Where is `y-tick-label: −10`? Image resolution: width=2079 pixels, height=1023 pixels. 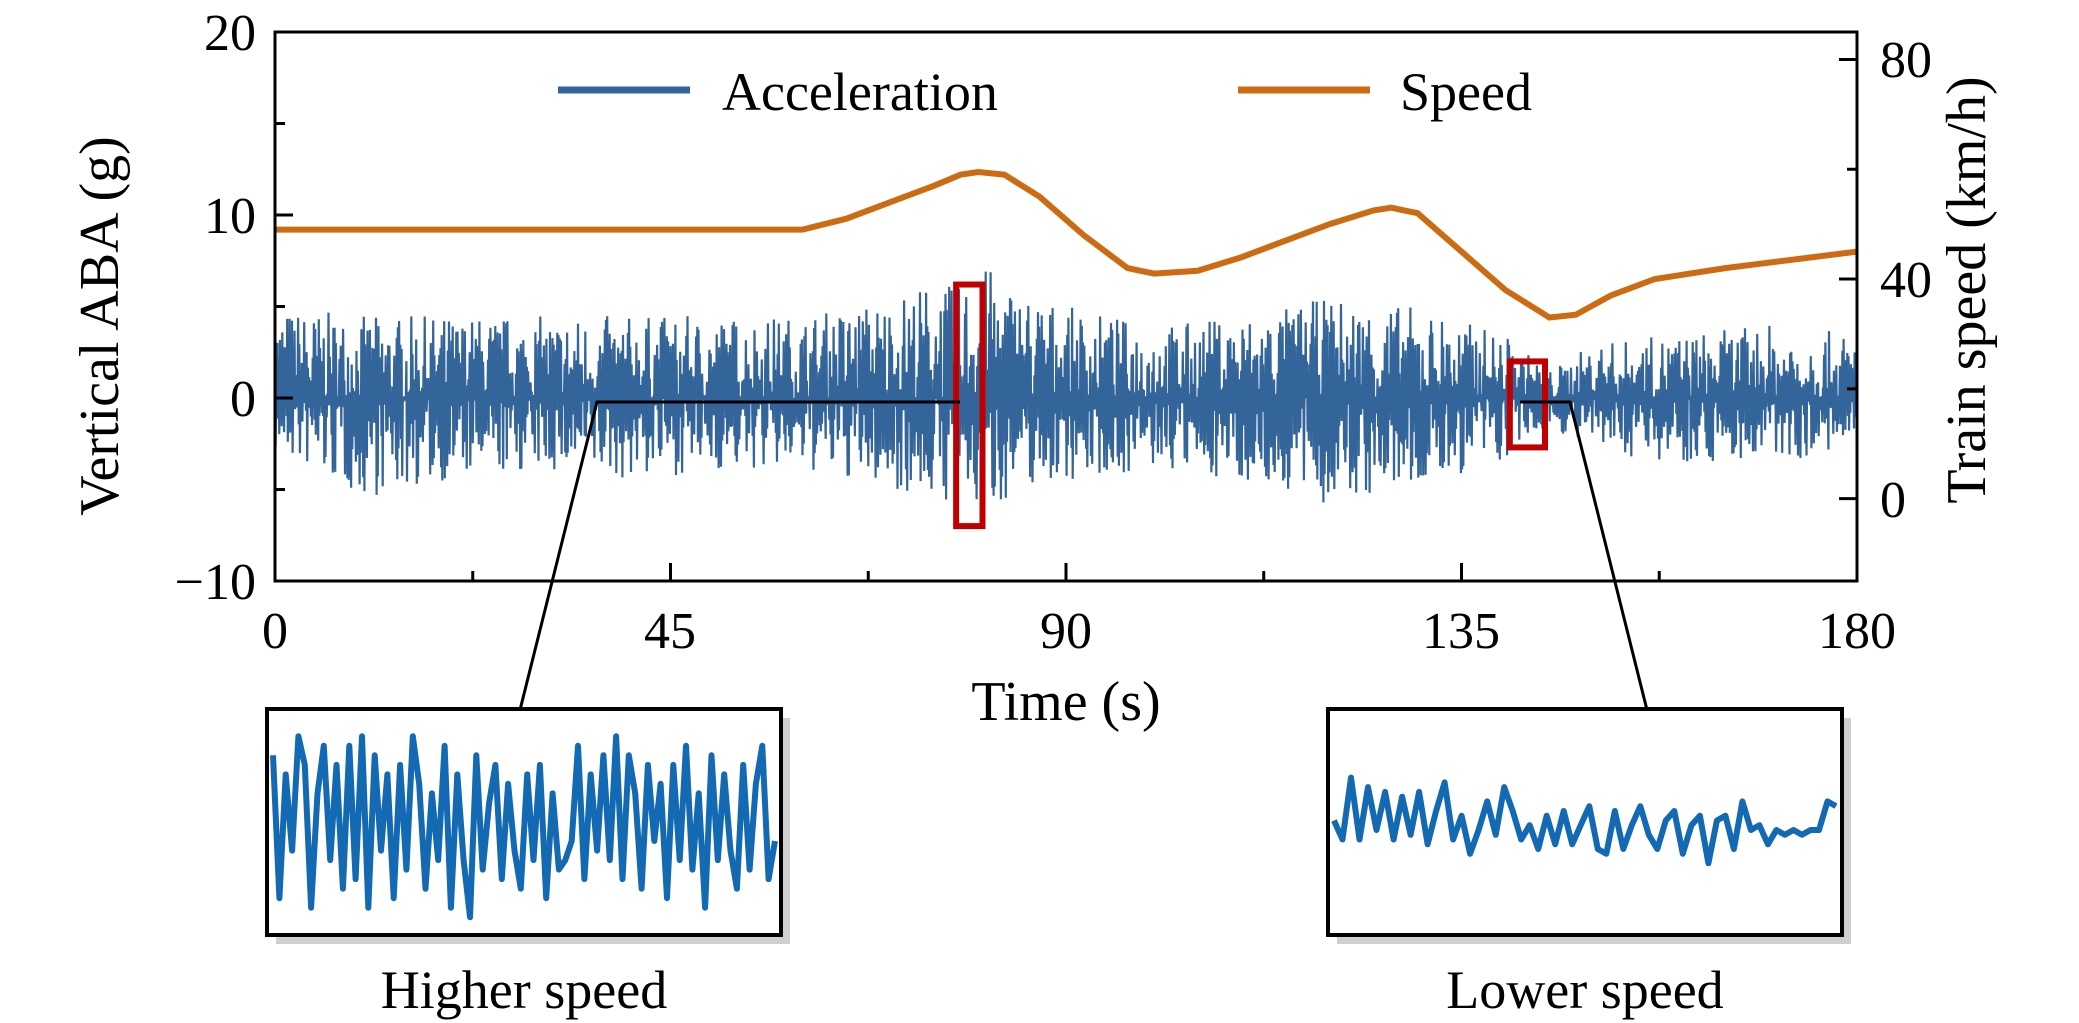 y-tick-label: −10 is located at coordinates (215, 582).